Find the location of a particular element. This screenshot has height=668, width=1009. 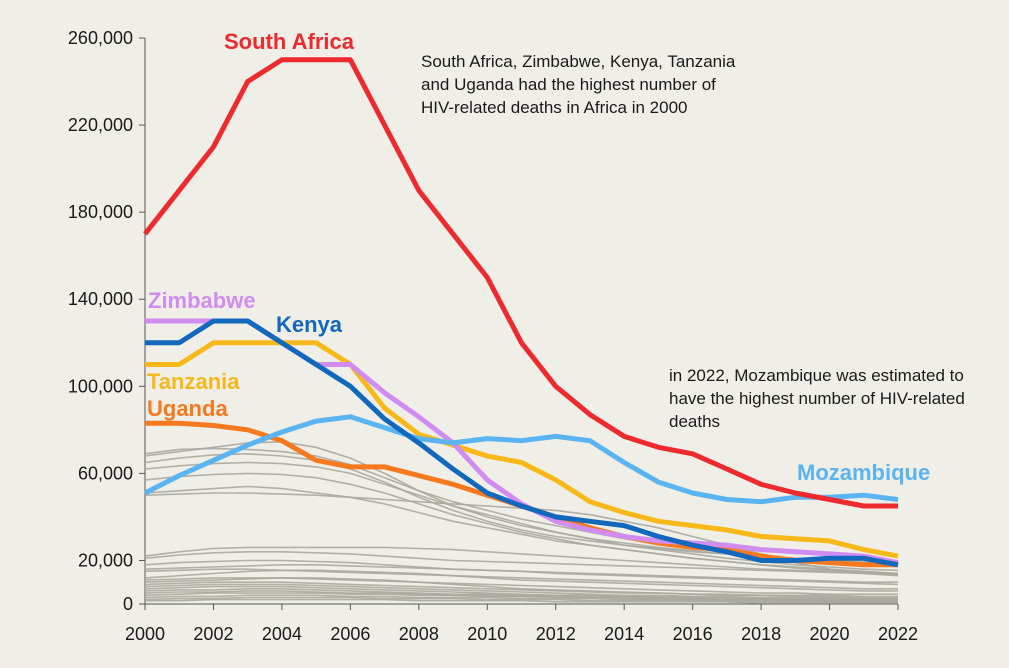

x-tick-label-2002: 2002 is located at coordinates (213, 634).